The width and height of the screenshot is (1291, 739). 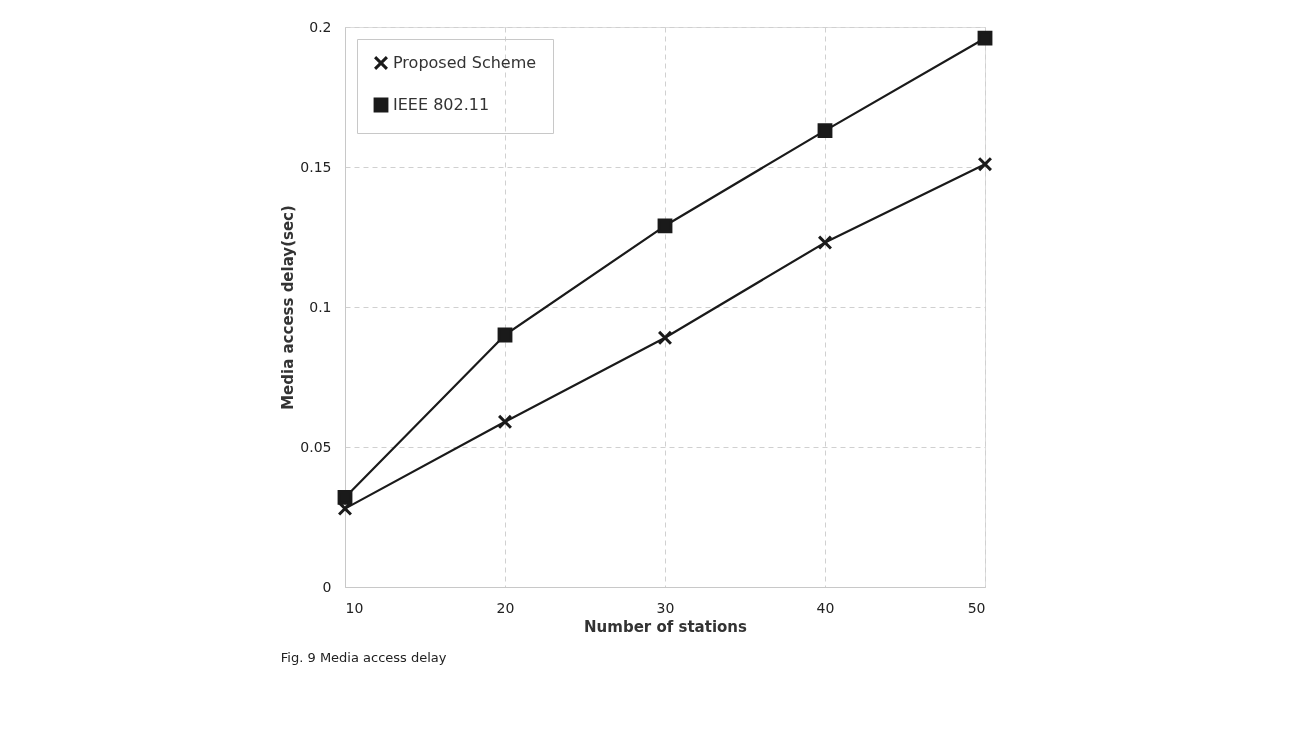 What do you see at coordinates (320, 26) in the screenshot?
I see `y-tick-label: 0.2` at bounding box center [320, 26].